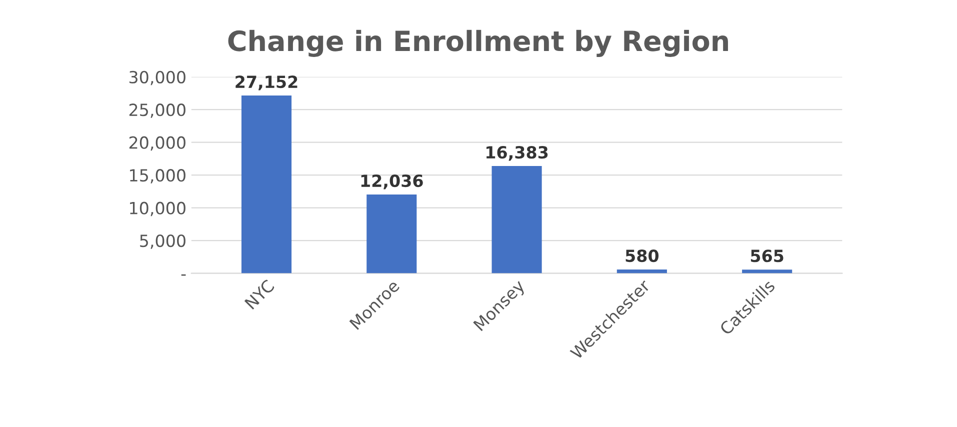 The height and width of the screenshot is (427, 957). Describe the element at coordinates (392, 182) in the screenshot. I see `data-label: 12,036` at that location.